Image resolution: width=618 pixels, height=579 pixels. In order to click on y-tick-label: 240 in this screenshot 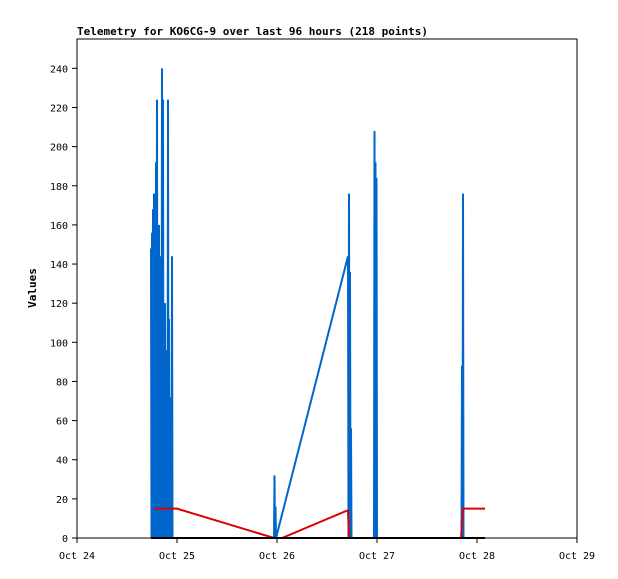, I will do `click(59, 69)`.